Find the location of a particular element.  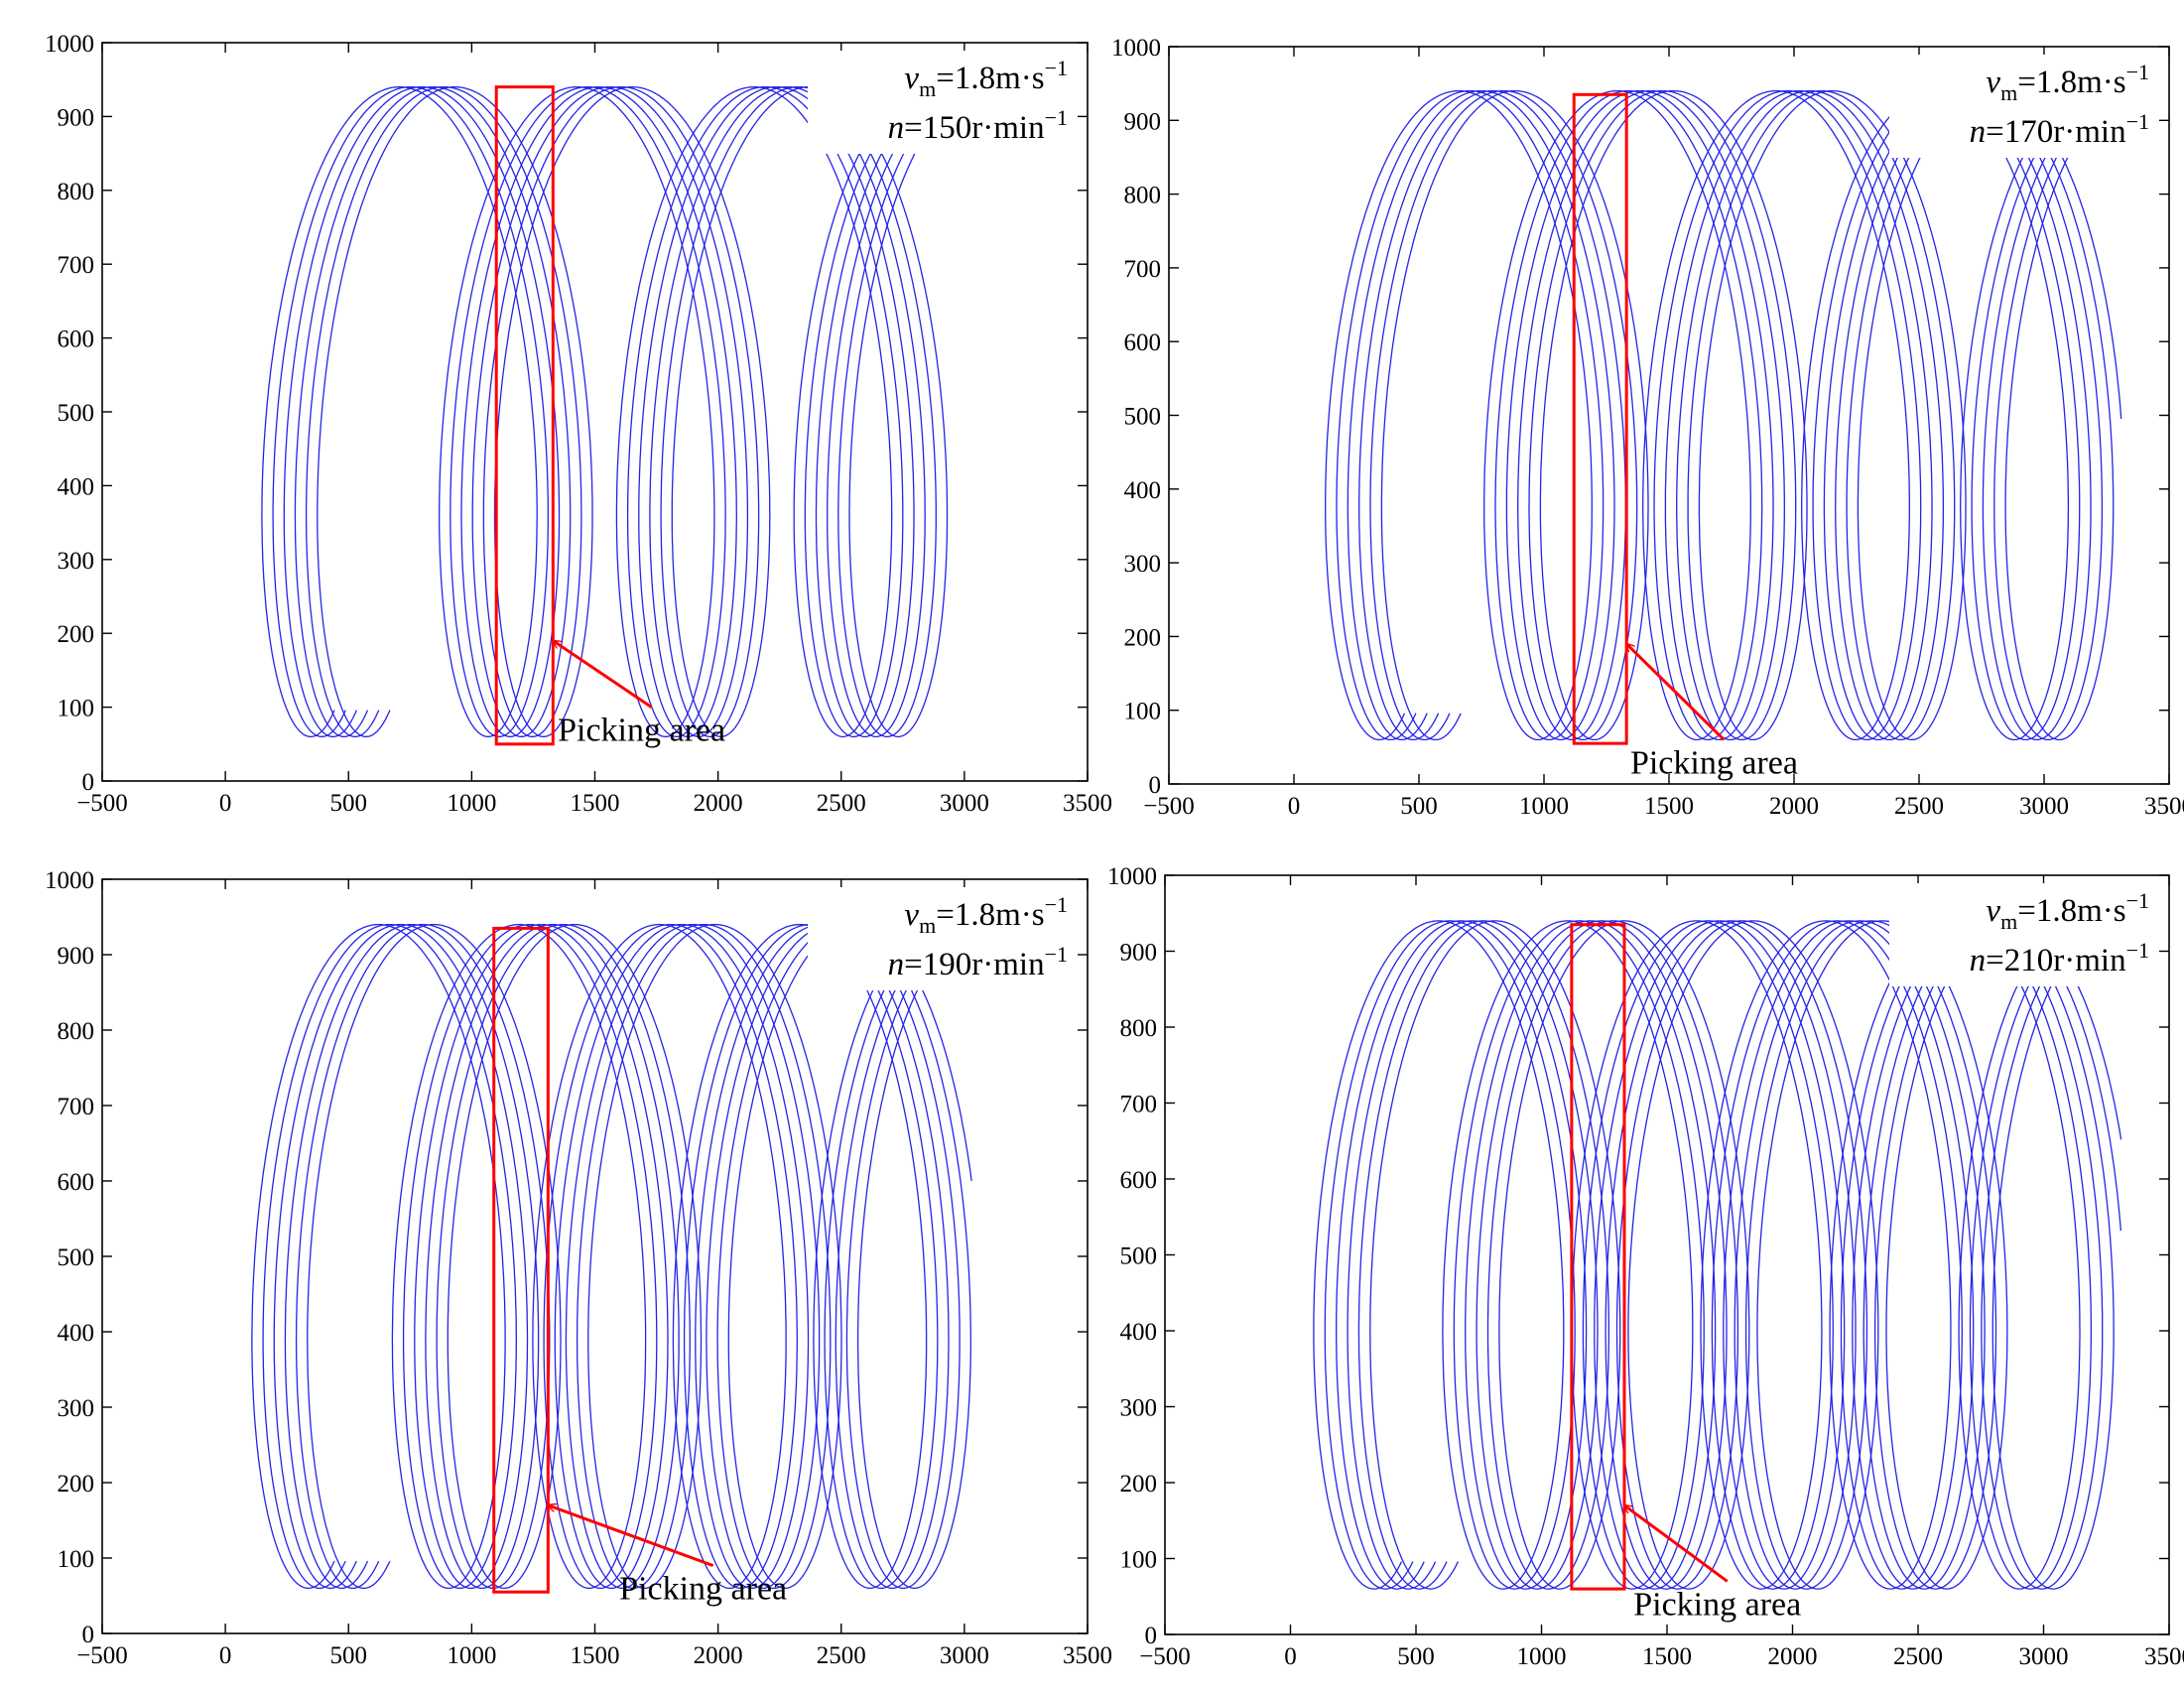

speed-label: n=170r·min−1 is located at coordinates (2059, 129).